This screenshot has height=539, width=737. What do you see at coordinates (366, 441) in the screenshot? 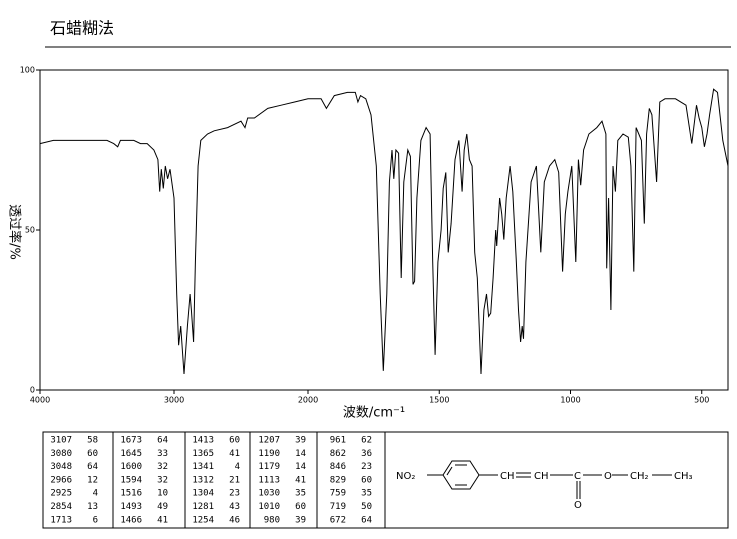
I see `peak-transmittance: 62` at bounding box center [366, 441].